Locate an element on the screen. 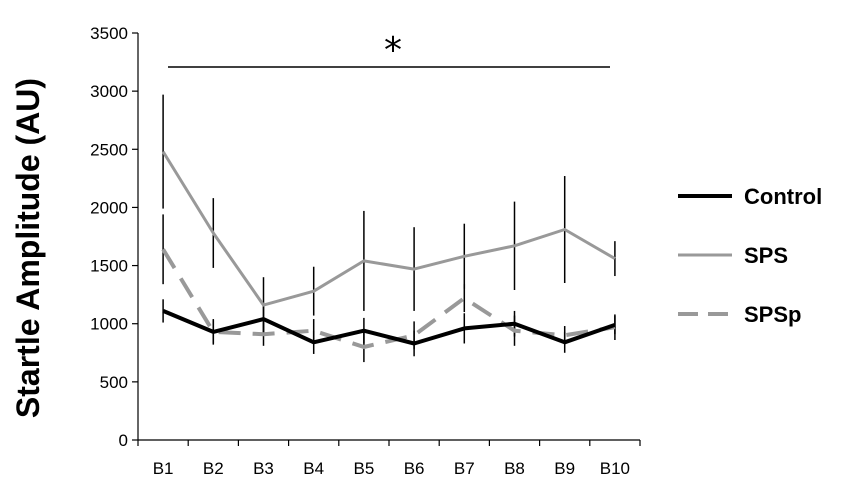 The width and height of the screenshot is (850, 483). y-tick-labels: 0 500 1000 1500 2000 2500 3000 3500 is located at coordinates (109, 237).